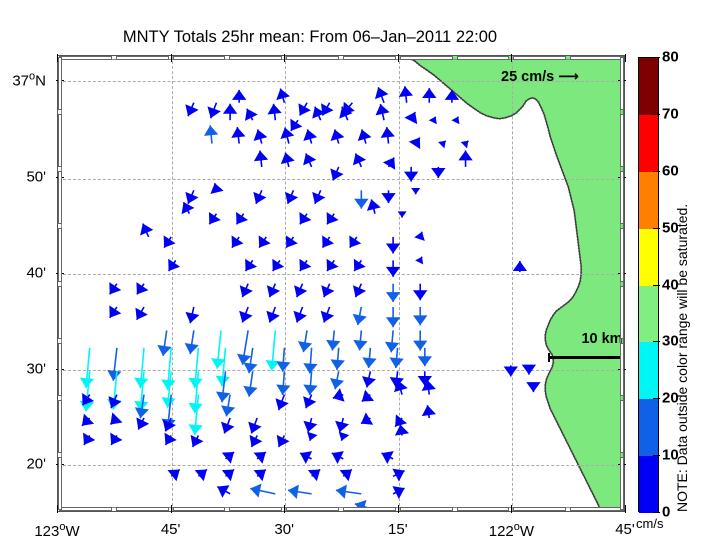 The height and width of the screenshot is (548, 703). What do you see at coordinates (170, 529) in the screenshot?
I see `x-axis-tick-label: 45'` at bounding box center [170, 529].